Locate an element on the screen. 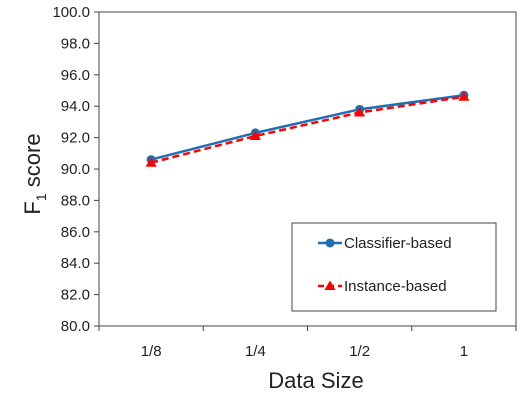 The image size is (522, 394). y-tick-label: 92.0 is located at coordinates (75, 138).